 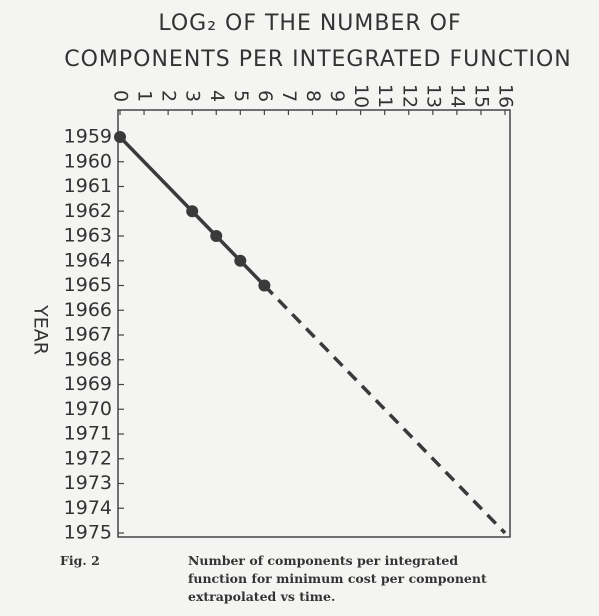 What do you see at coordinates (265, 96) in the screenshot?
I see `x-tick-label: 6` at bounding box center [265, 96].